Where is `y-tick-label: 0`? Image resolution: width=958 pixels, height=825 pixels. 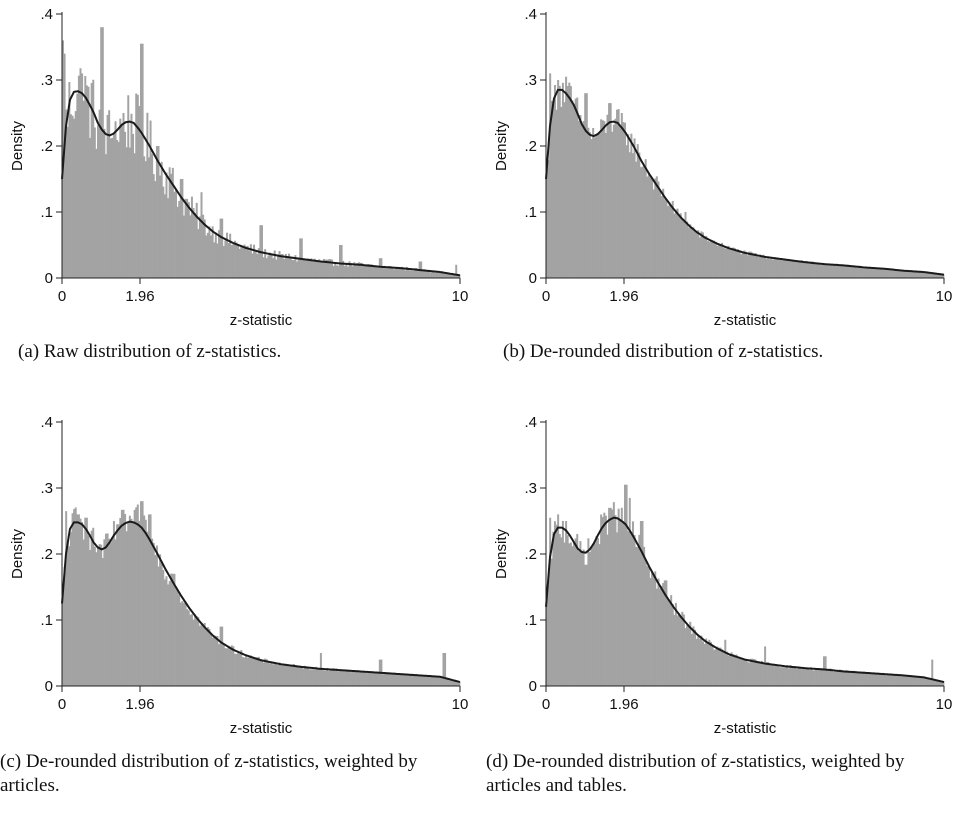
y-tick-label: 0 is located at coordinates (533, 278).